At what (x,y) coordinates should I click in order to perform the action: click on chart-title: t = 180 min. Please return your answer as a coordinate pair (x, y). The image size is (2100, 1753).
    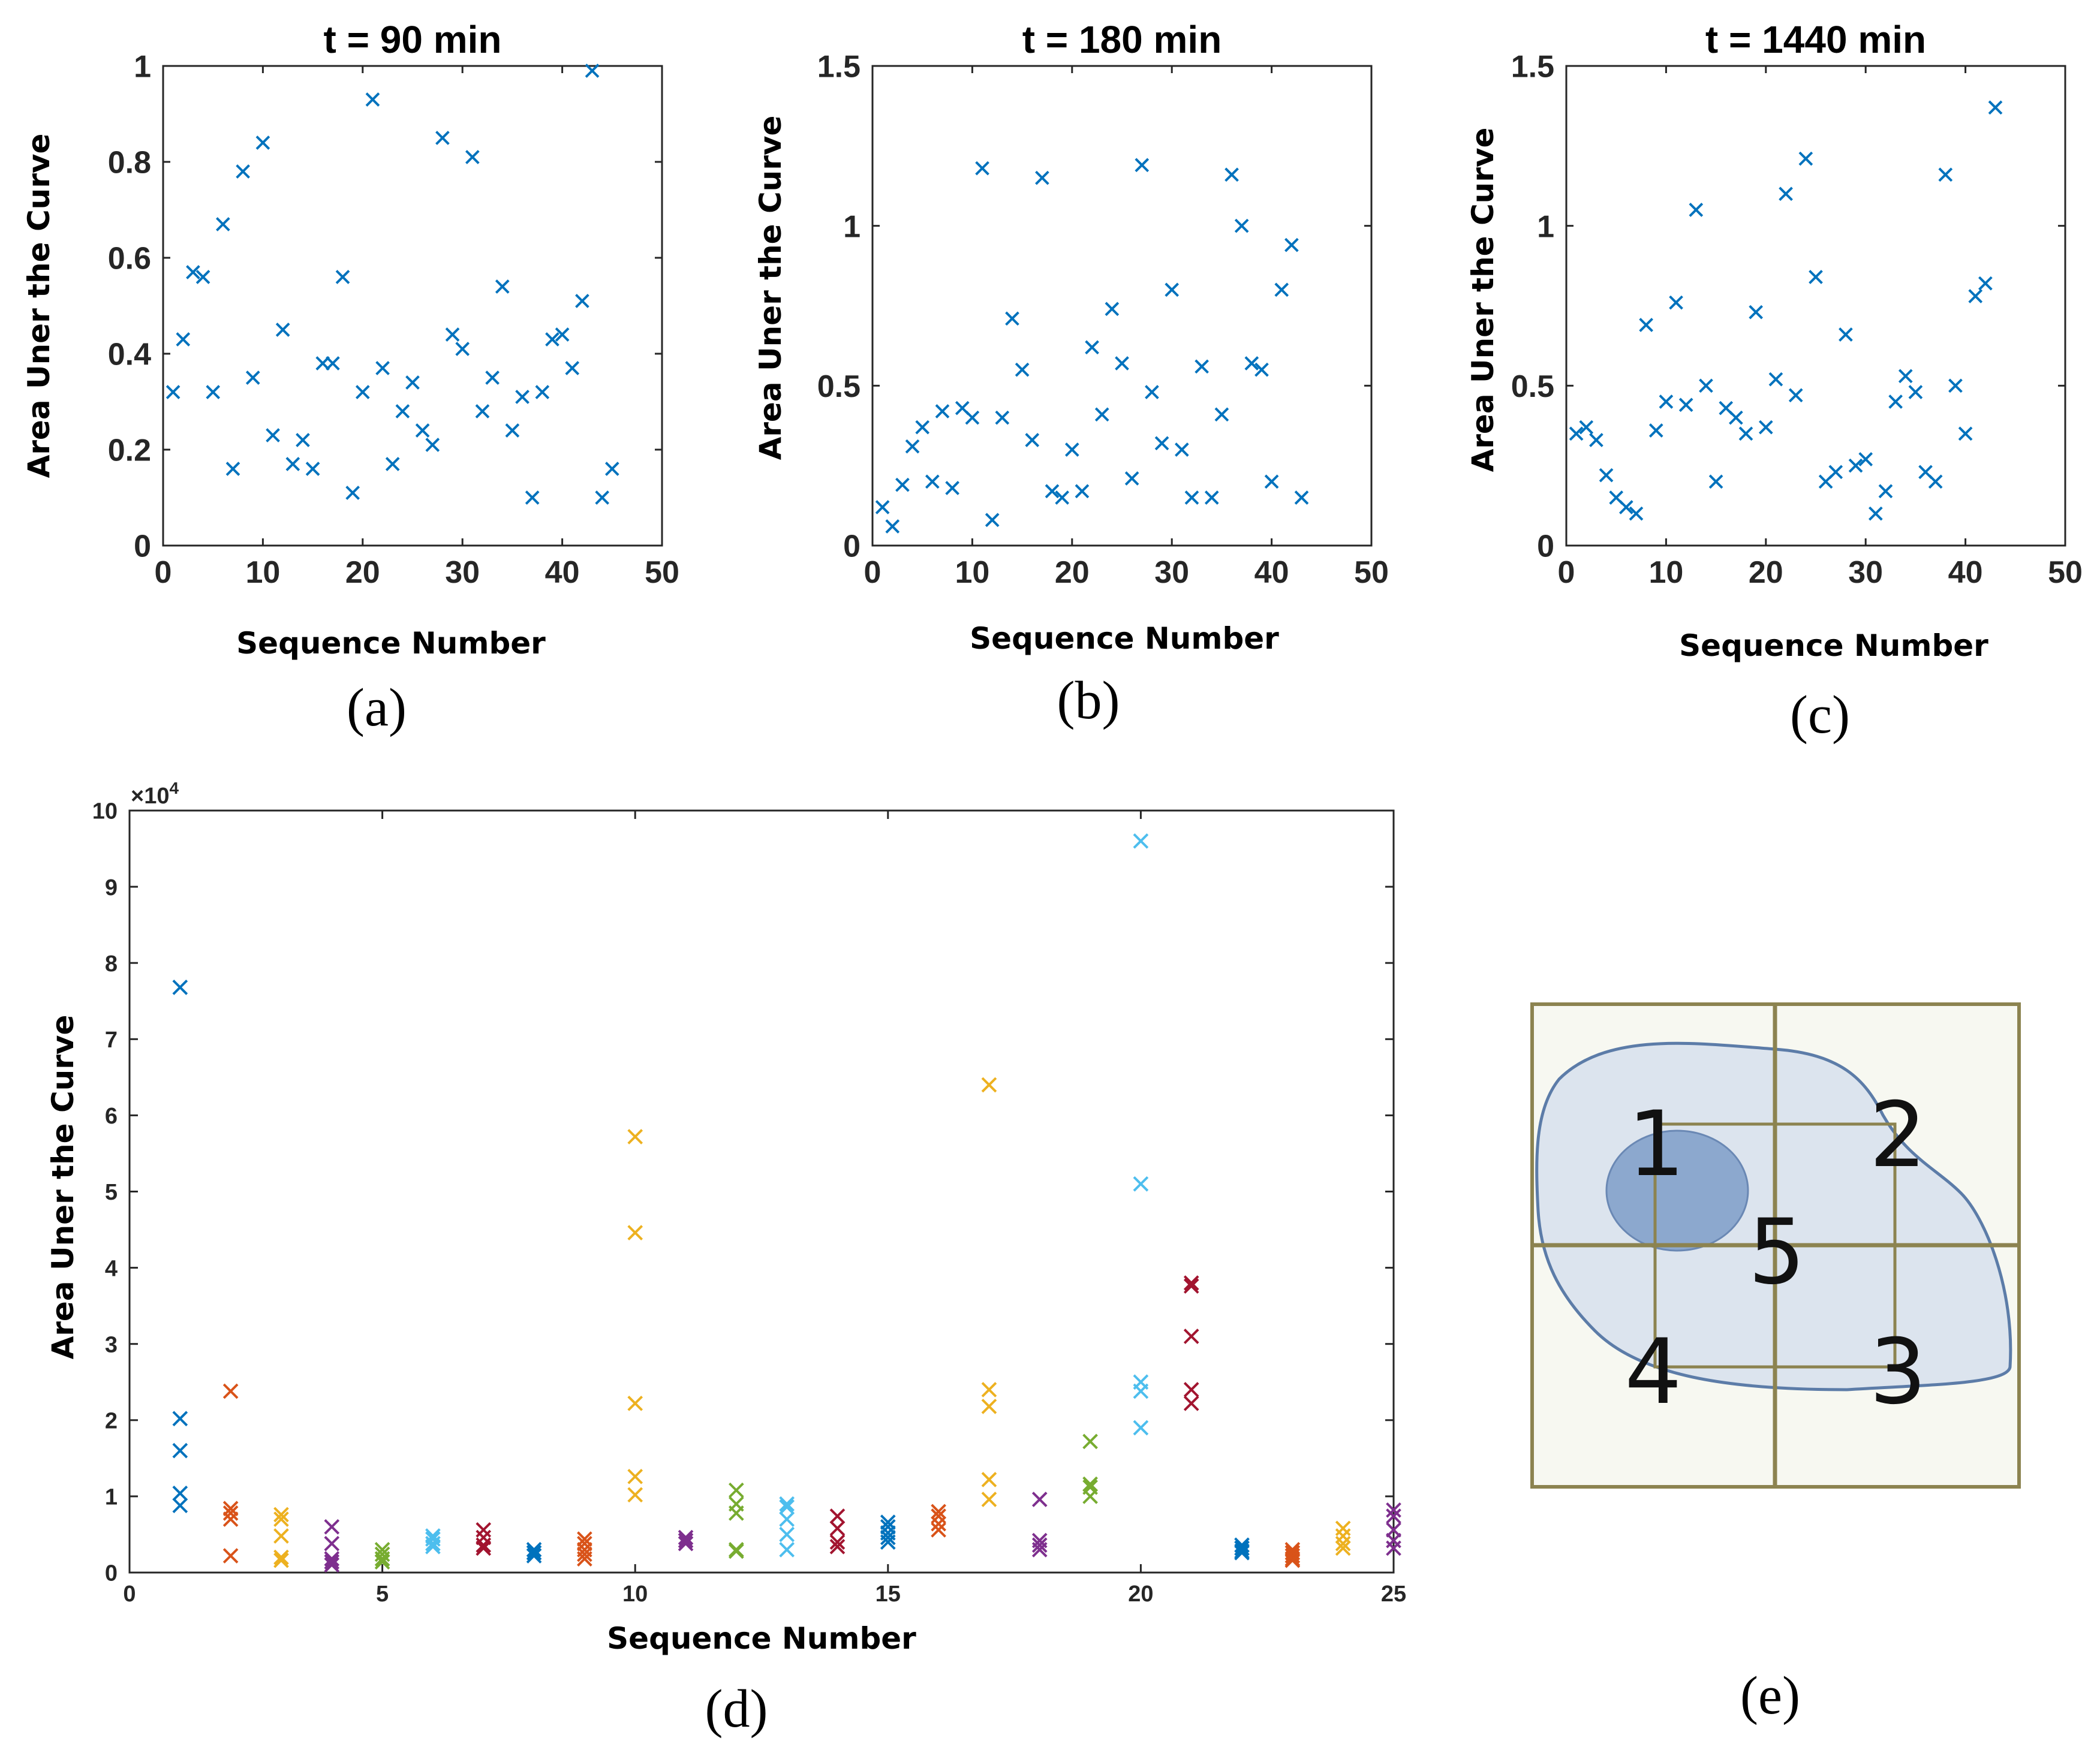
    Looking at the image, I should click on (1122, 39).